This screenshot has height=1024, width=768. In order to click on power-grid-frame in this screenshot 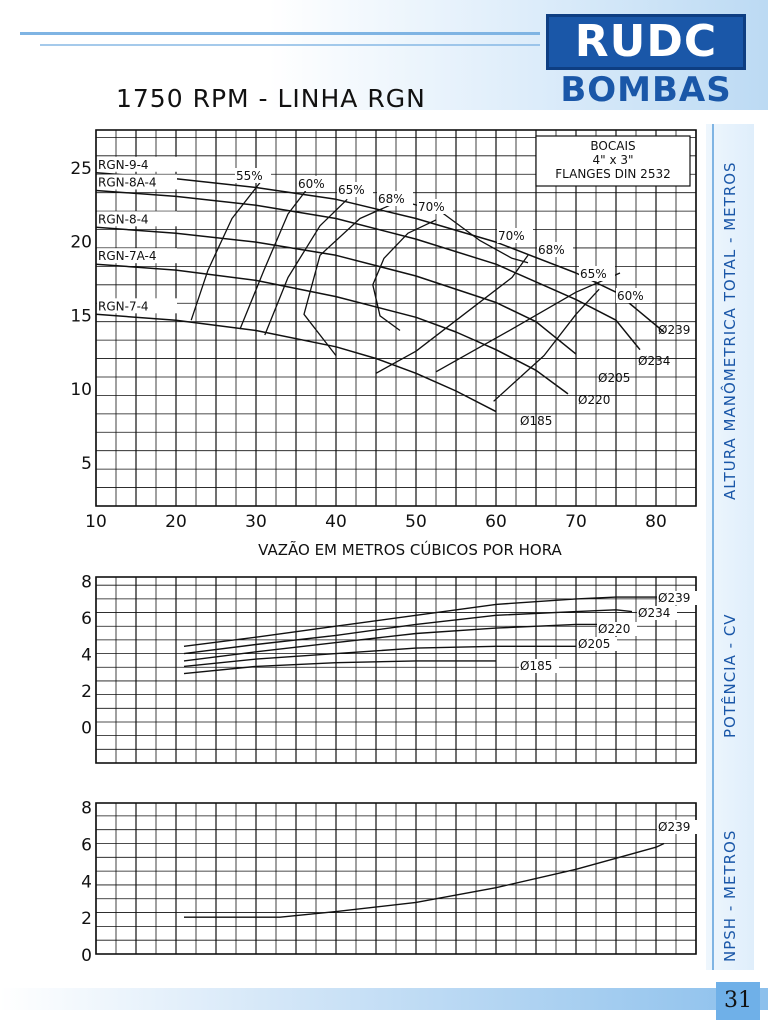, I will do `click(396, 670)`.